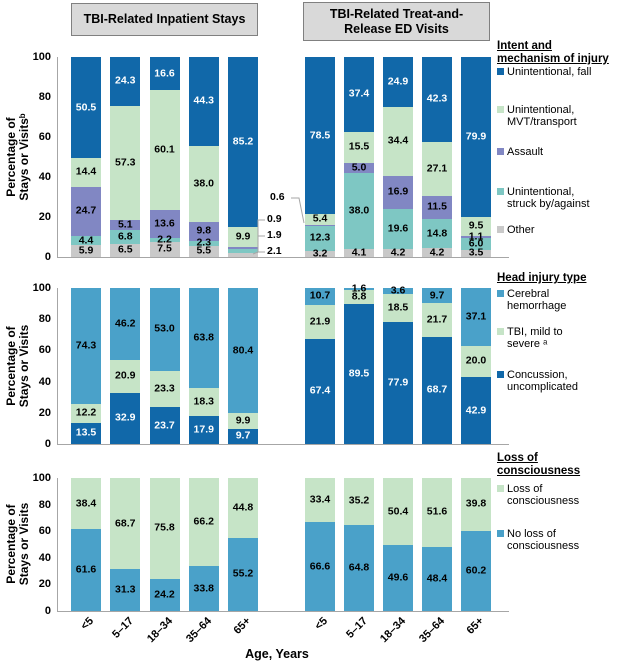  What do you see at coordinates (274, 235) in the screenshot?
I see `callout-label-struck-inpatient-65plus: 1.9` at bounding box center [274, 235].